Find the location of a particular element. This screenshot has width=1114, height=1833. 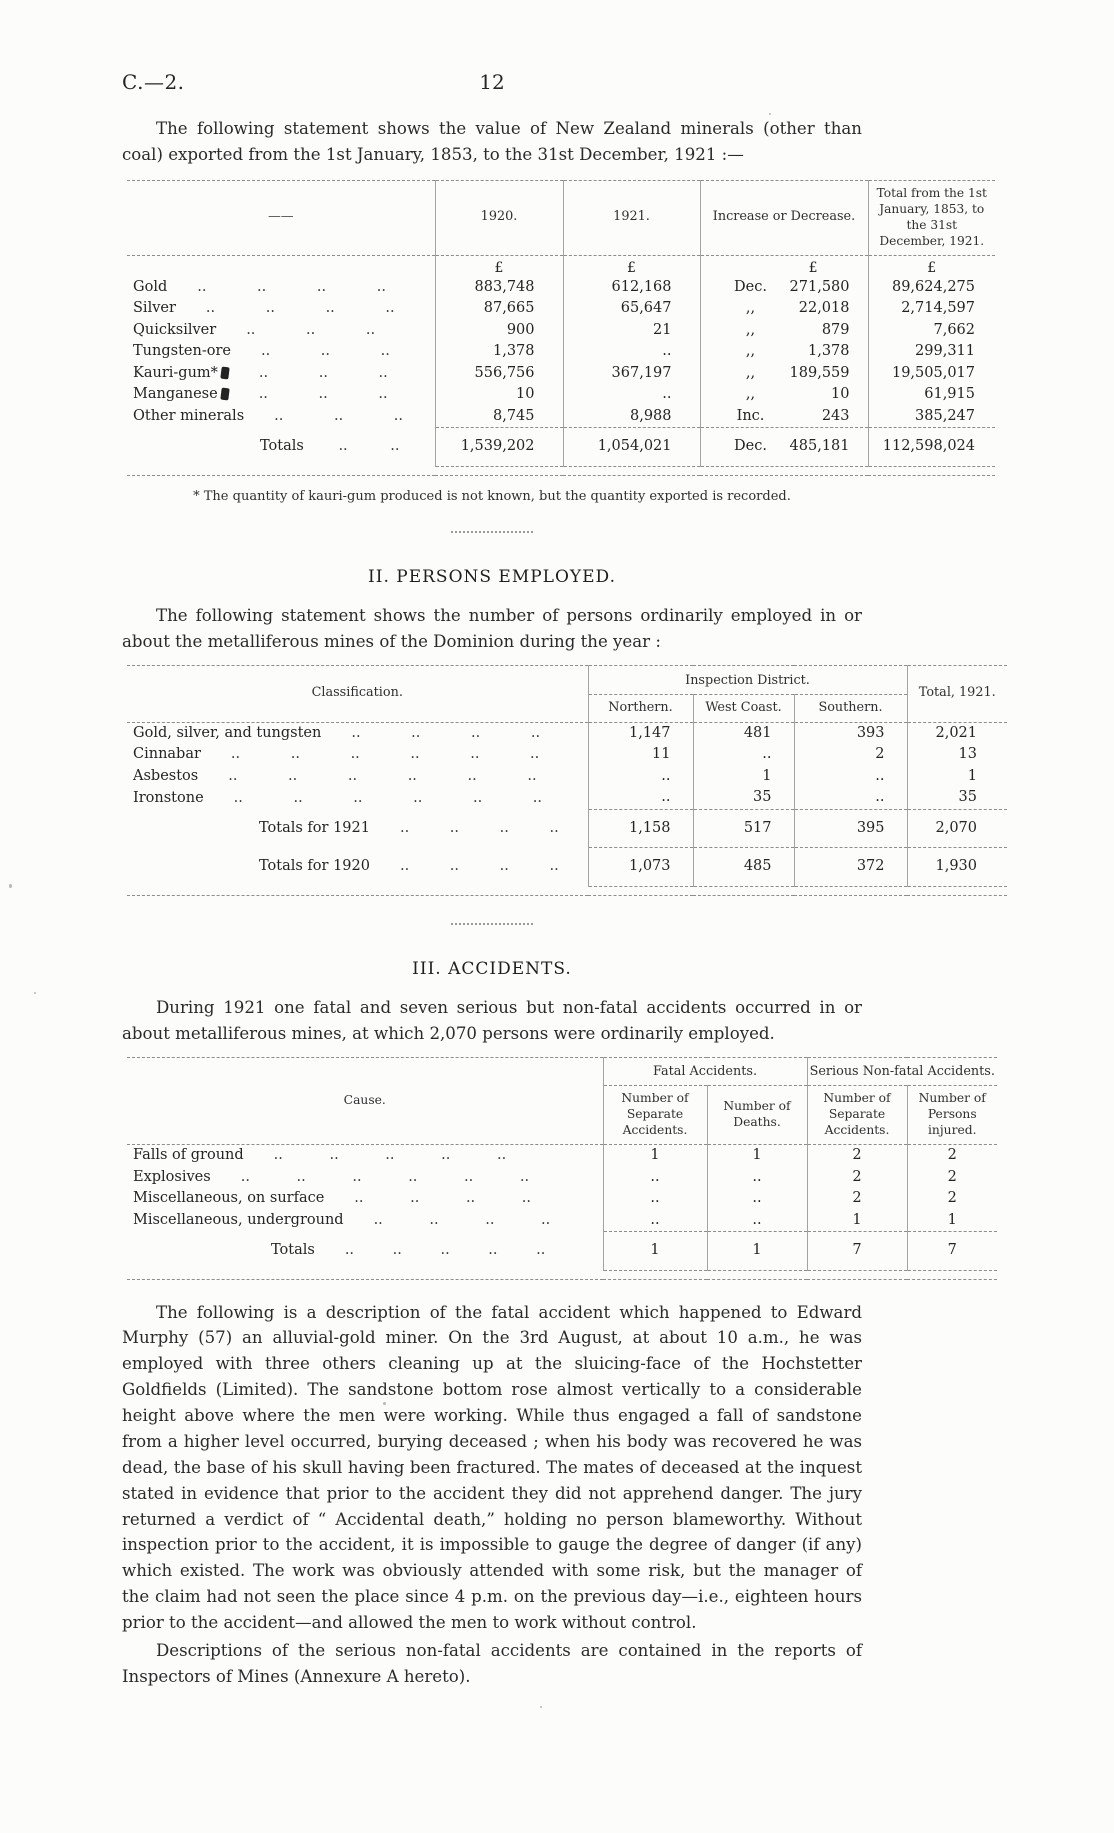

change-value: 10 is located at coordinates (840, 394).